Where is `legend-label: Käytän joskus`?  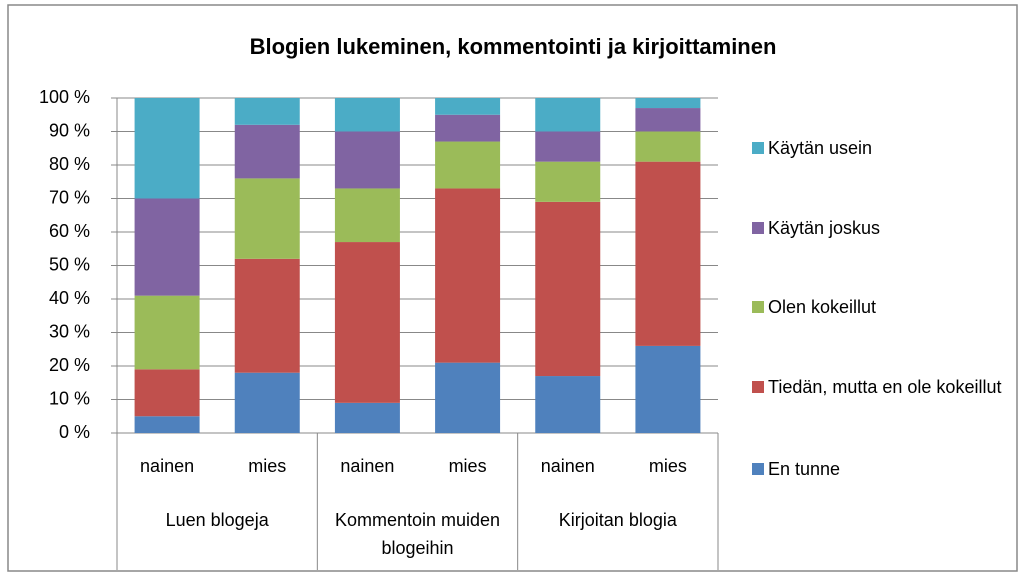 legend-label: Käytän joskus is located at coordinates (824, 228).